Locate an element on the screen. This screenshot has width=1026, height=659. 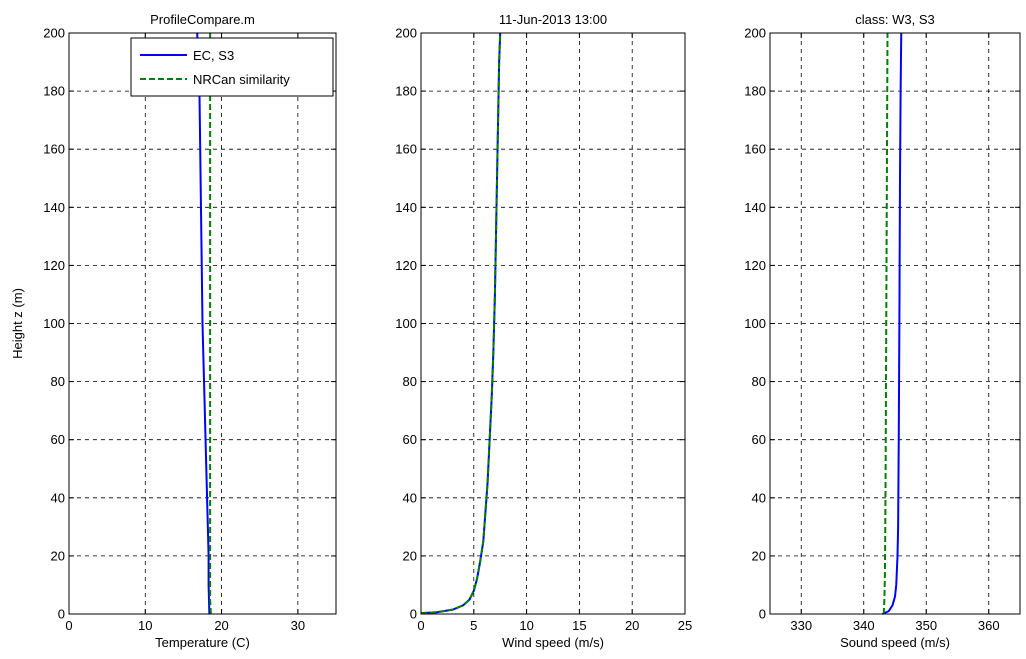
x-tick-label: 5 is located at coordinates (473, 625).